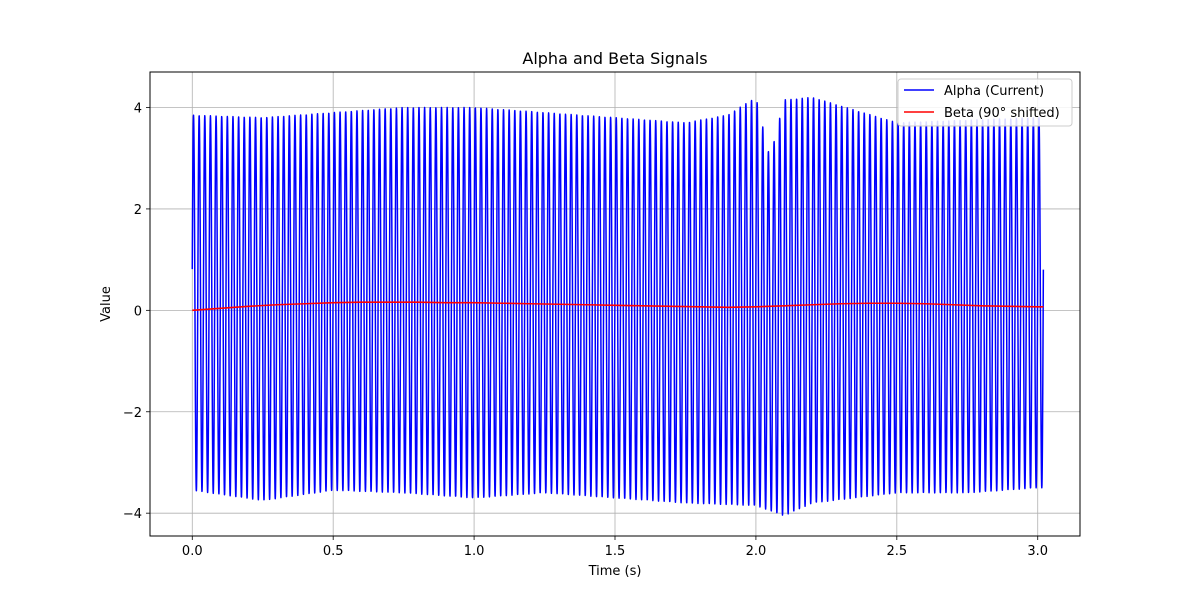 The width and height of the screenshot is (1200, 604). I want to click on y-tick-label: −4, so click(132, 514).